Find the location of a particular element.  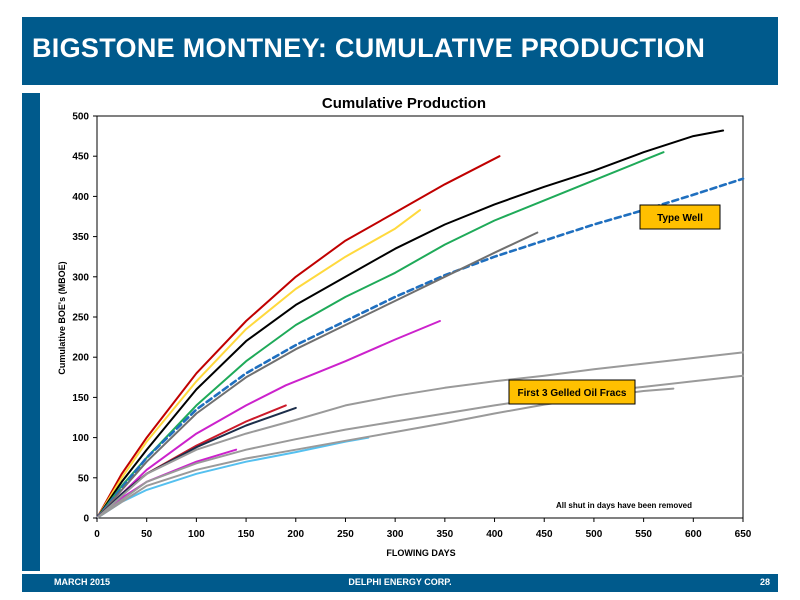

y-tick-label: 150 is located at coordinates (80, 398).